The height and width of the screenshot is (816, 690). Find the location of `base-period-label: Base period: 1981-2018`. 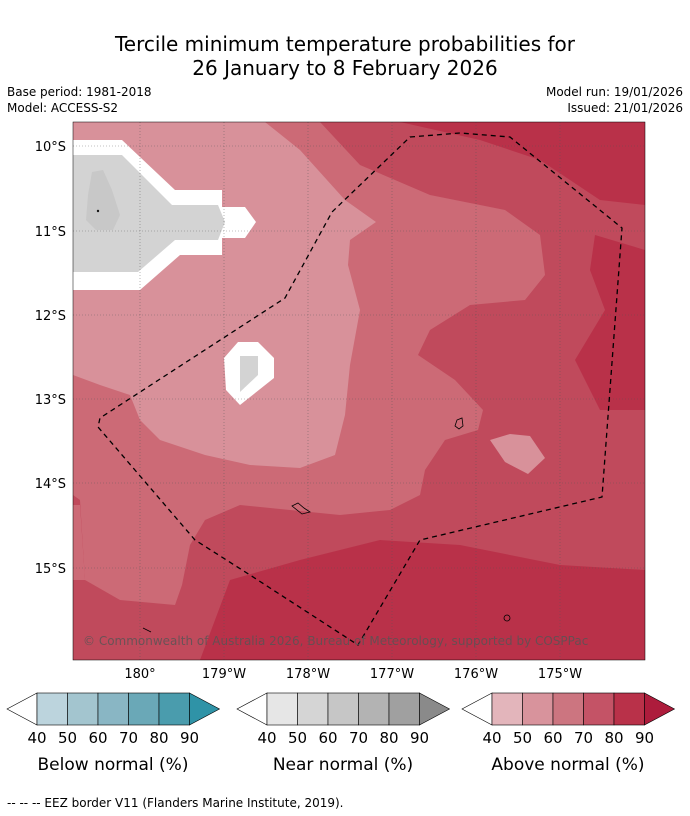

base-period-label: Base period: 1981-2018 is located at coordinates (79, 92).